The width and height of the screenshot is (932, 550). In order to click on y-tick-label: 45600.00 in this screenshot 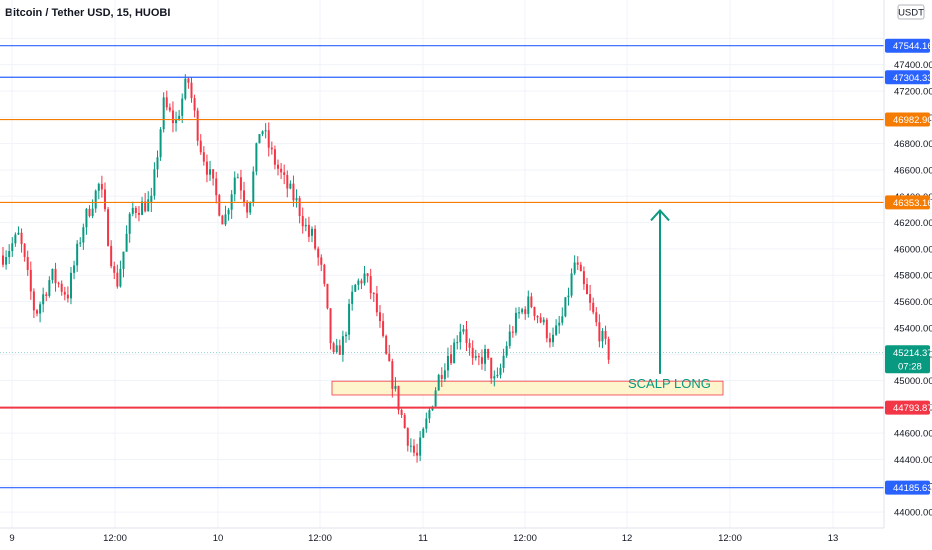, I will do `click(913, 302)`.